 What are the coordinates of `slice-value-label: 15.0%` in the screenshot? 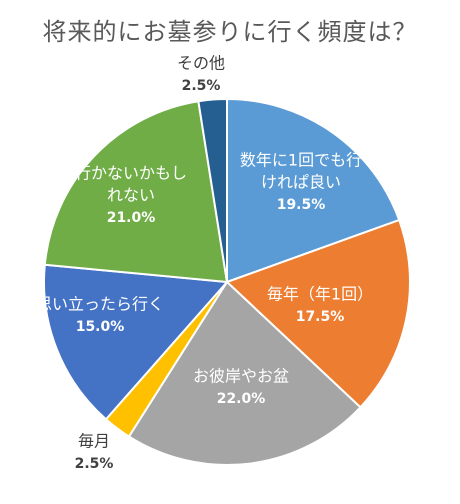 It's located at (100, 327).